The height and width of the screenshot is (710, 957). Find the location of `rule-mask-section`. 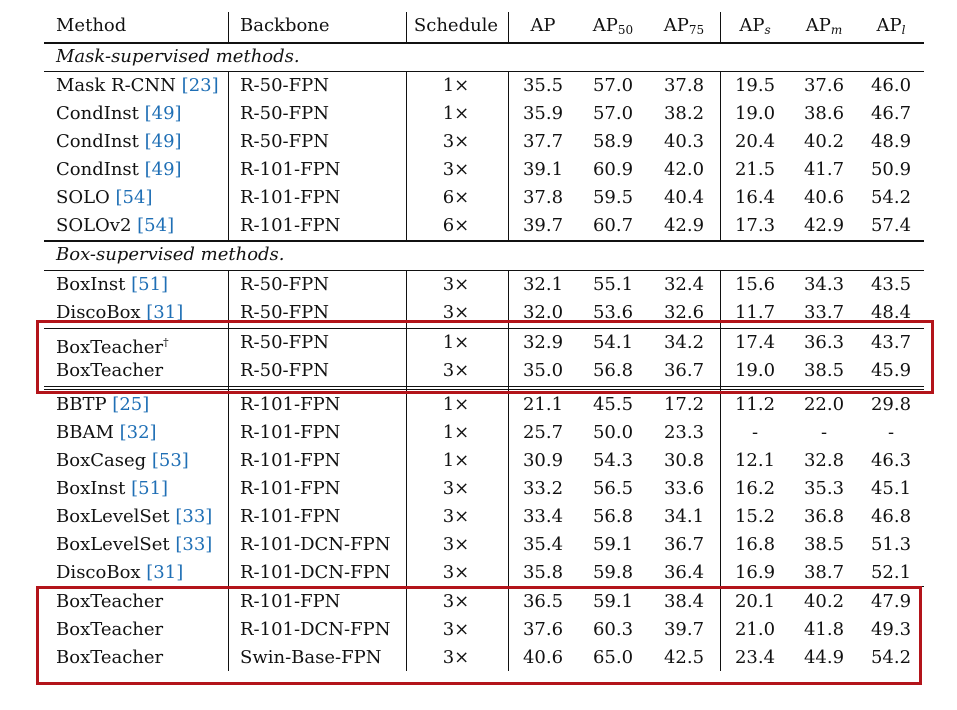

rule-mask-section is located at coordinates (484, 71).